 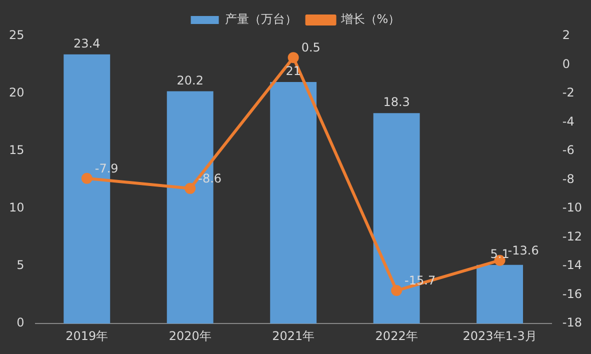 I want to click on y2-tick-label: 0, so click(x=566, y=63).